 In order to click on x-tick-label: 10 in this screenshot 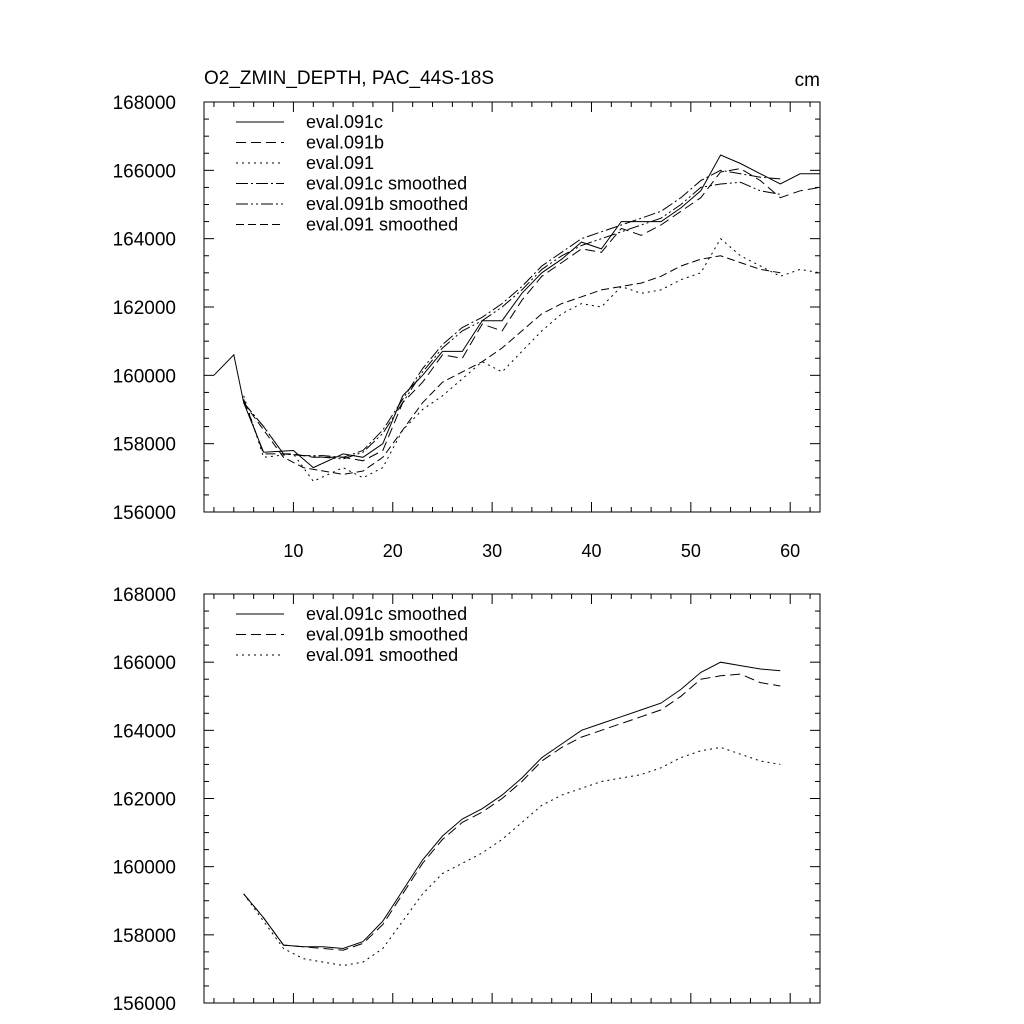, I will do `click(293, 551)`.